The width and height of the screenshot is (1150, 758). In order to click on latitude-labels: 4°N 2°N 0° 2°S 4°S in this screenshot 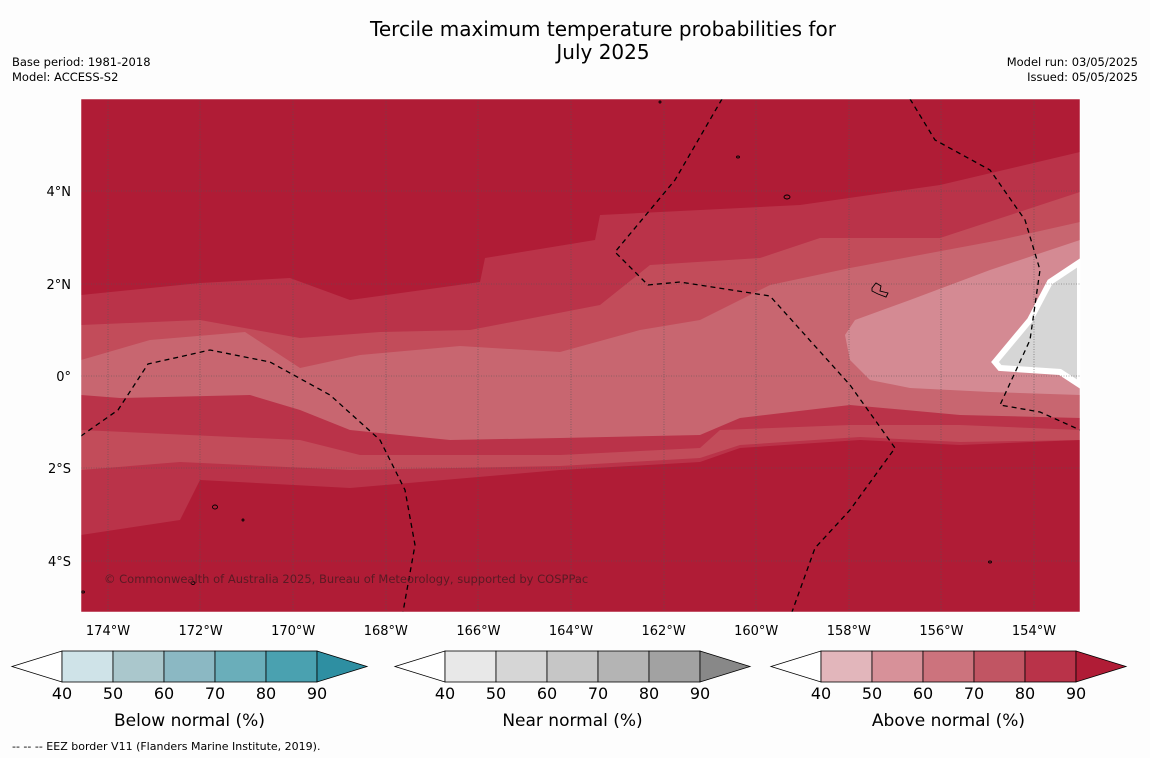, I will do `click(59, 377)`.